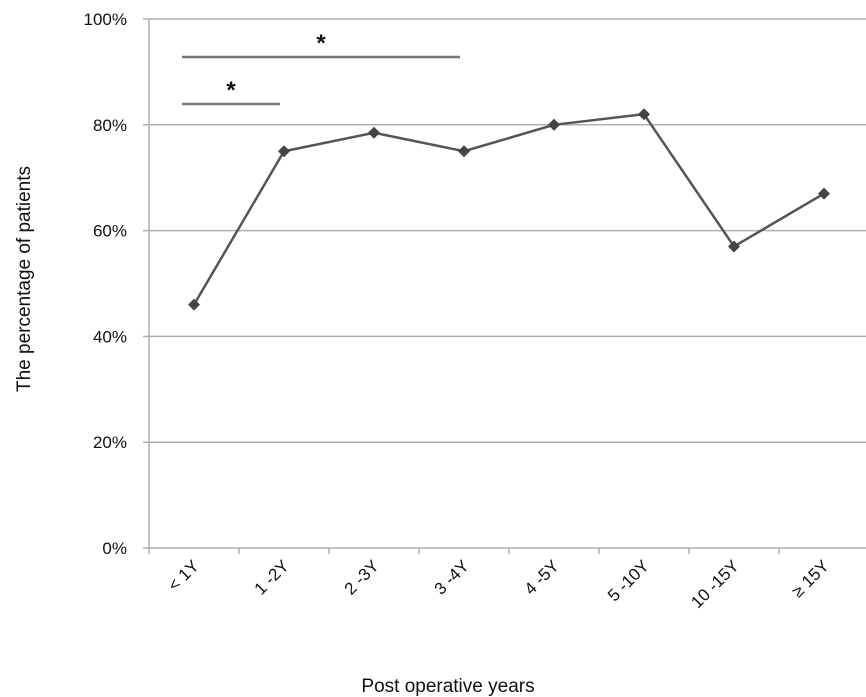  What do you see at coordinates (110, 336) in the screenshot?
I see `y-tick-label: 40%` at bounding box center [110, 336].